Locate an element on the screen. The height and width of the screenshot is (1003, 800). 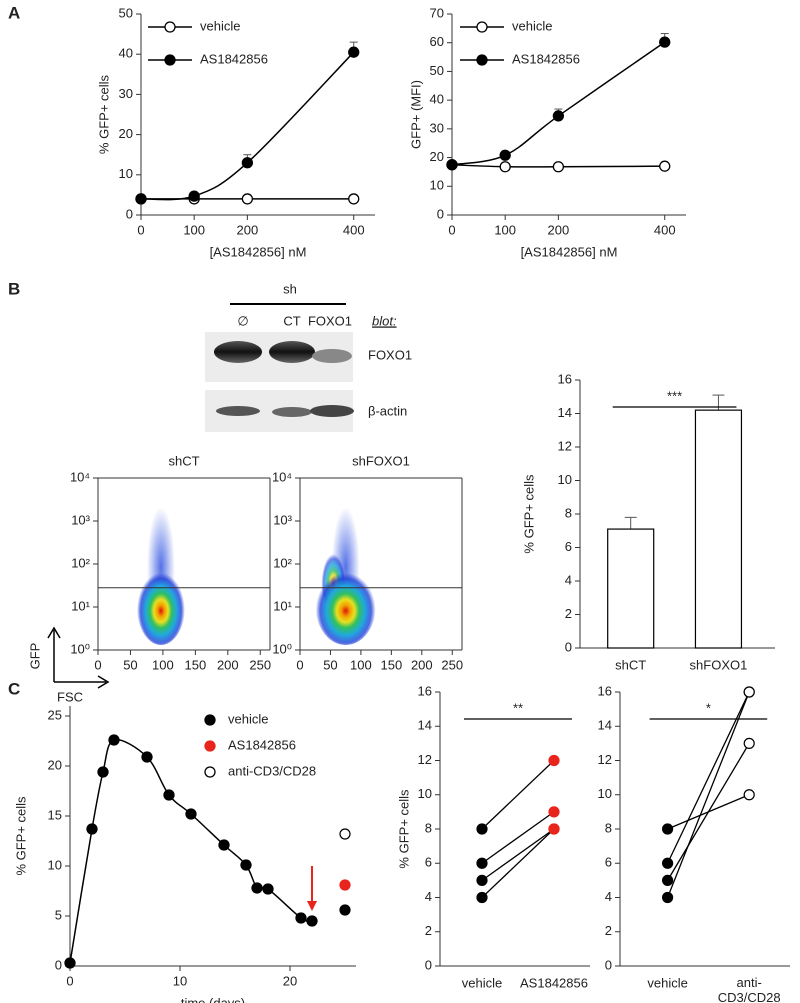
y-tick-label: 5 is located at coordinates (58, 914).